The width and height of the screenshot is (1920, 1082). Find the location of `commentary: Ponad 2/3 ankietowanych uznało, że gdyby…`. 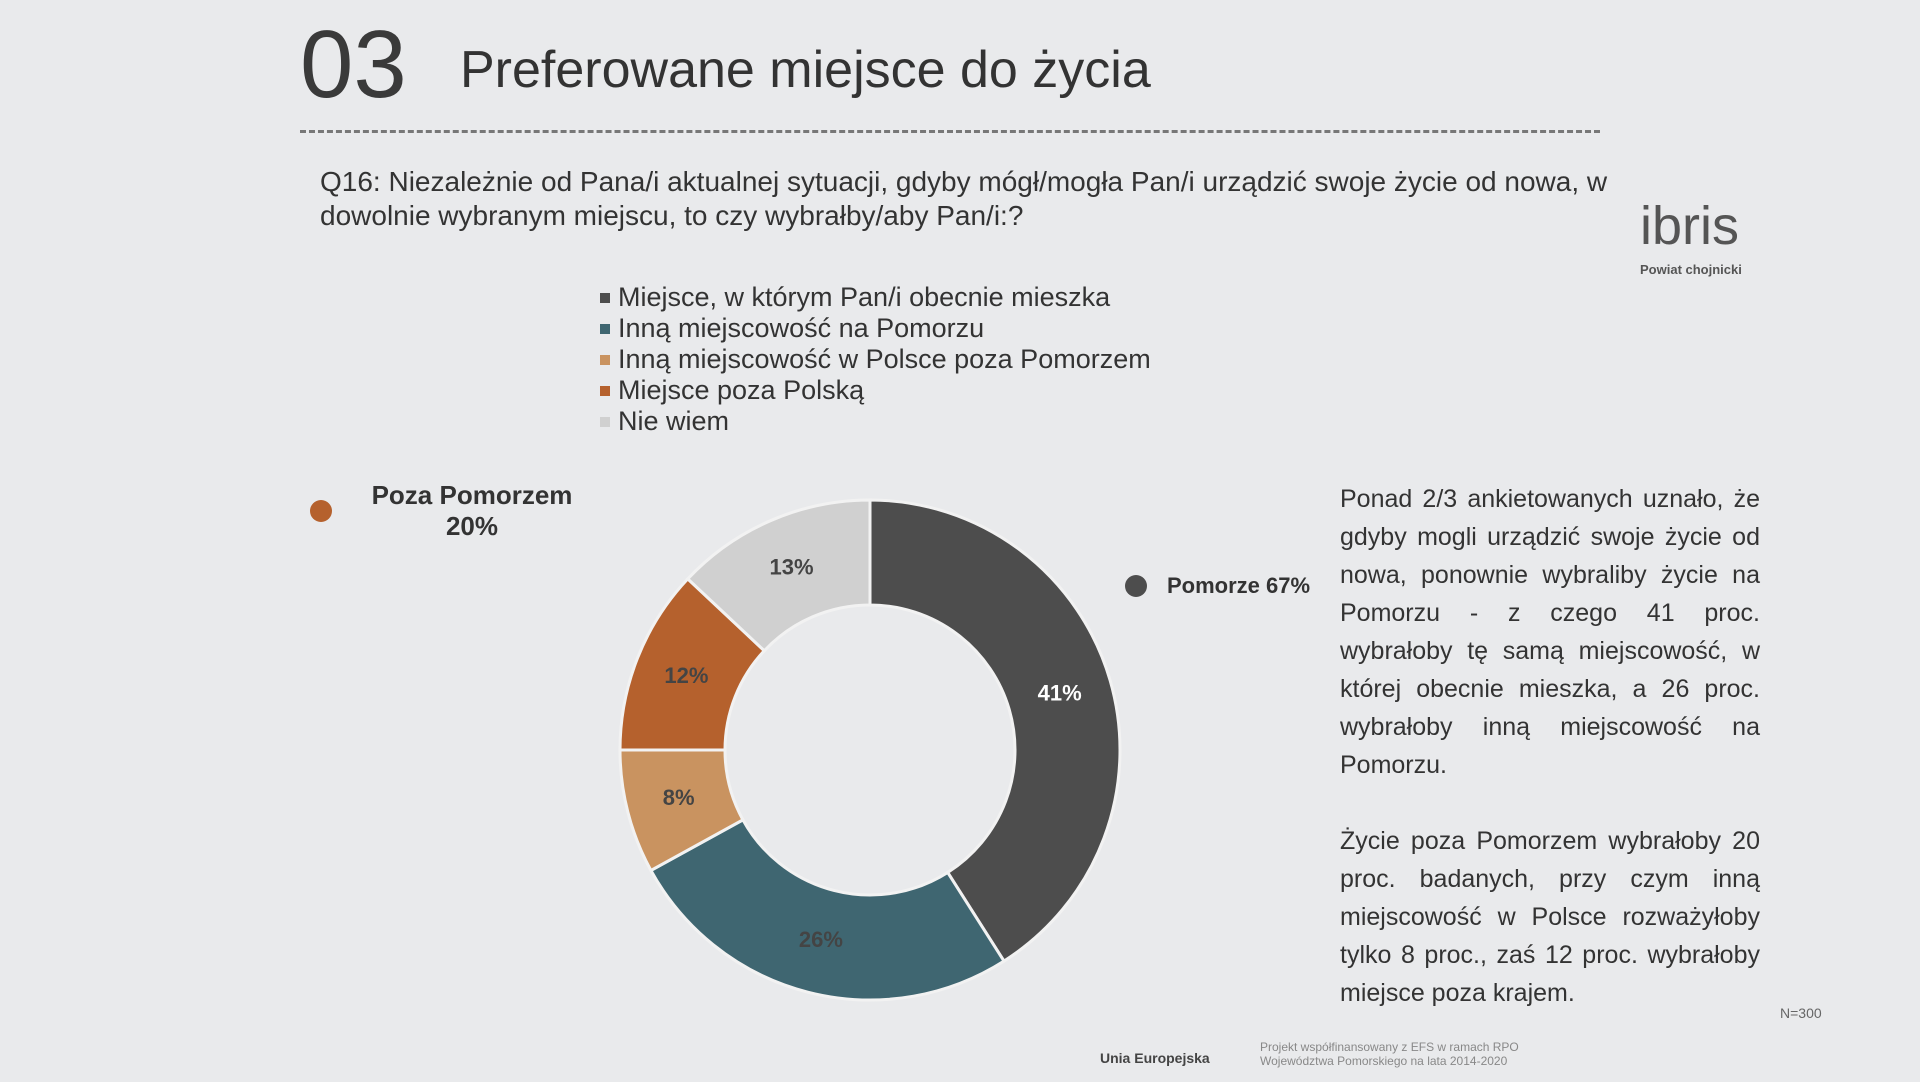

commentary: Ponad 2/3 ankietowanych uznało, że gdyby… is located at coordinates (1550, 765).